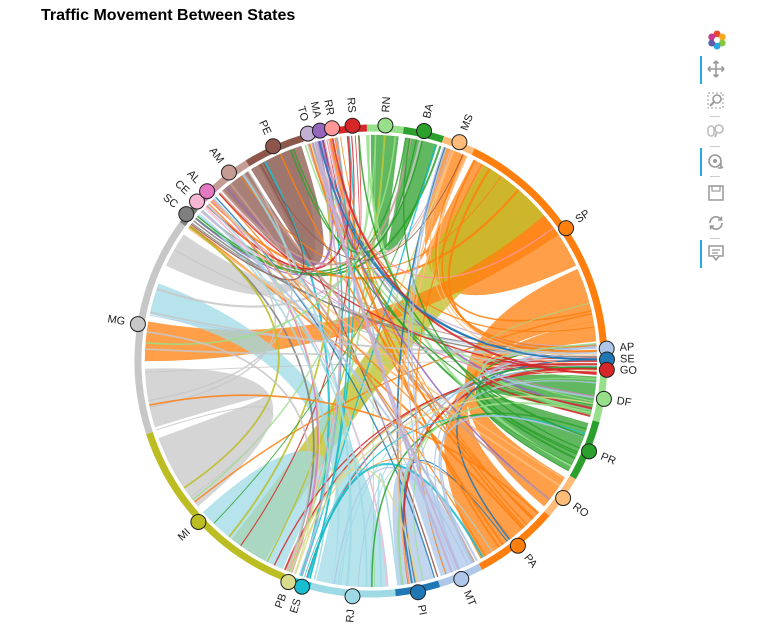  I want to click on node-sp, so click(566, 228).